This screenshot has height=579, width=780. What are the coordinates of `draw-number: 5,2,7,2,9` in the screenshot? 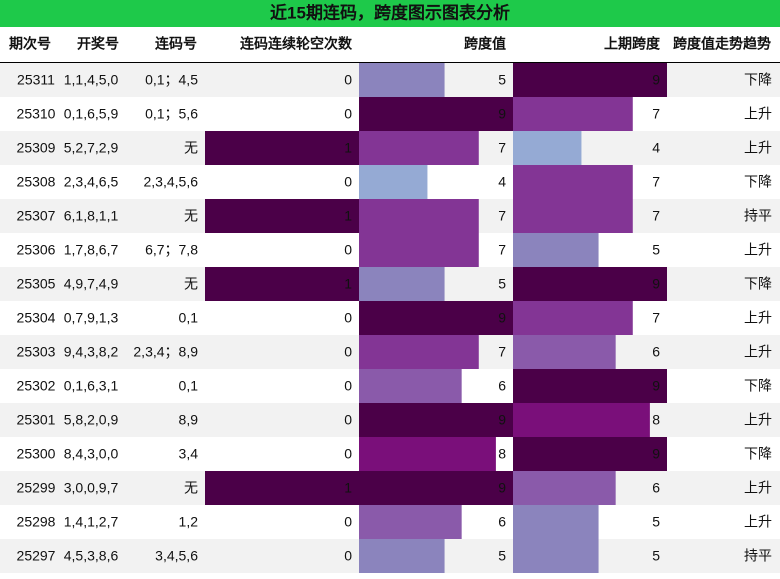 It's located at (91, 148).